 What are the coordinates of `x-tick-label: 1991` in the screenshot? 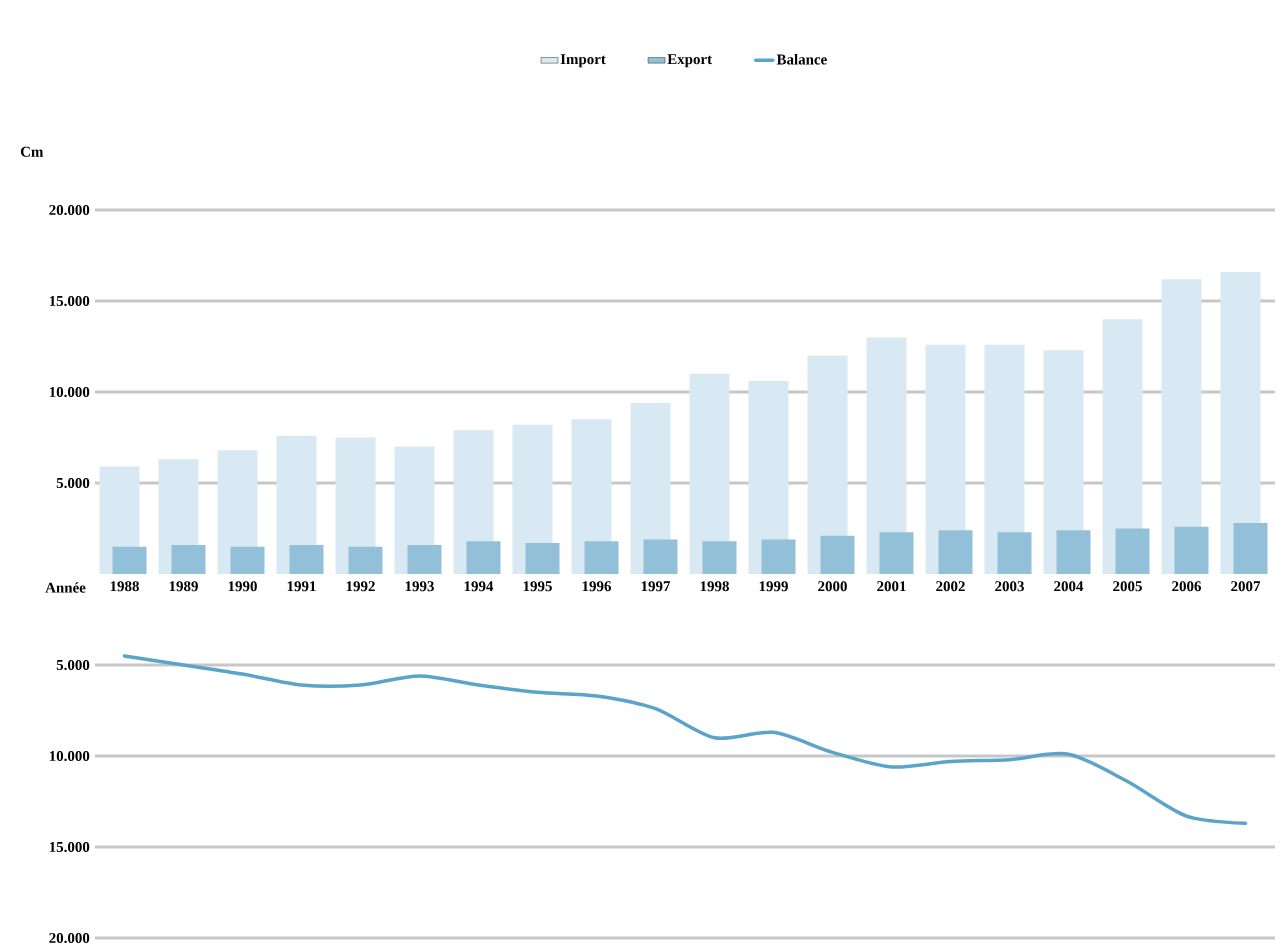 It's located at (301, 586).